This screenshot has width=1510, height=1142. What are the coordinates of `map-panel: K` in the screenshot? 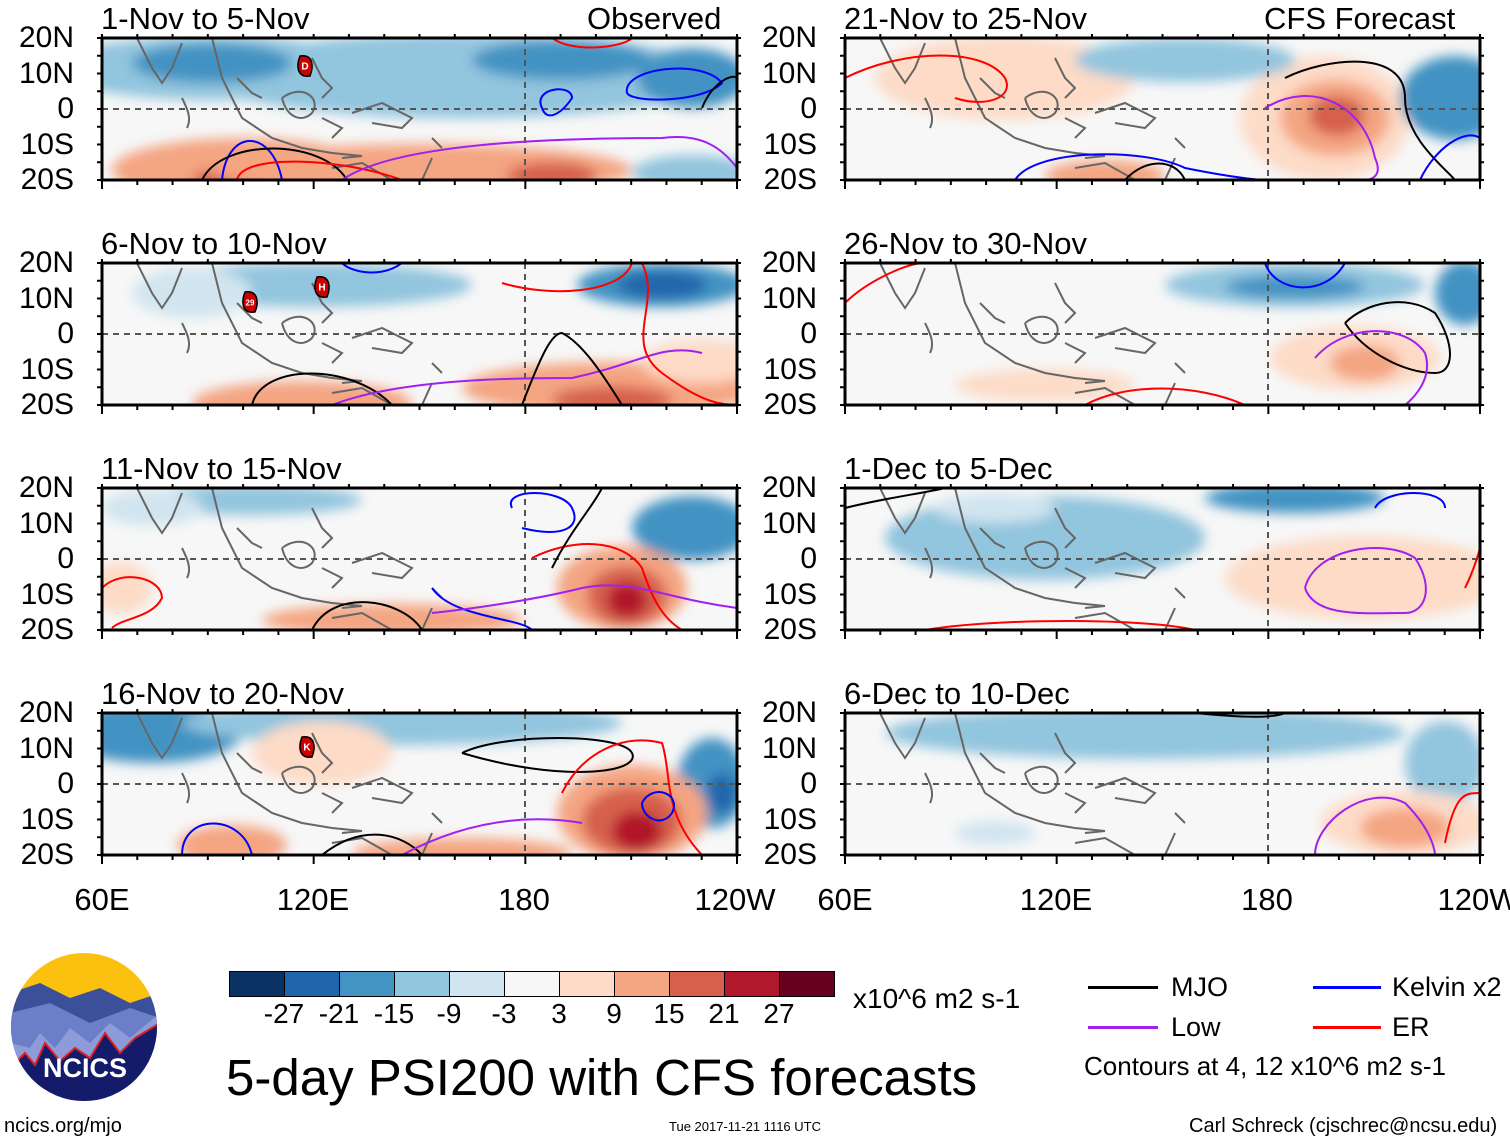 It's located at (419, 786).